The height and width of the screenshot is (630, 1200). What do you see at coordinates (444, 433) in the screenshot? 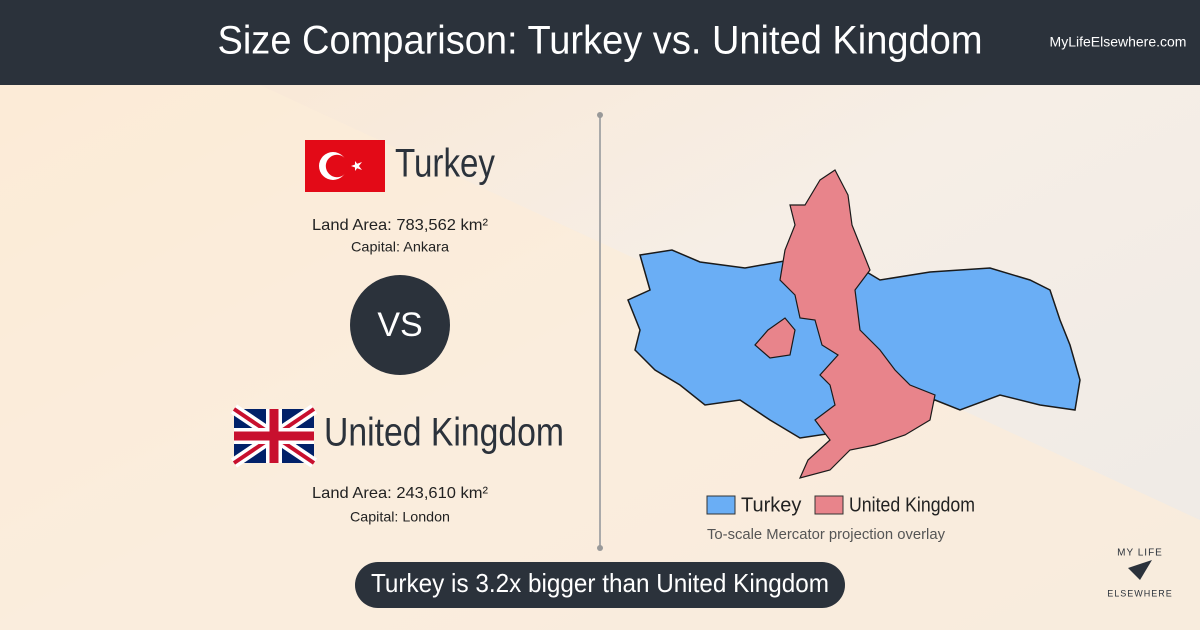
I see `country-name: United Kingdom` at bounding box center [444, 433].